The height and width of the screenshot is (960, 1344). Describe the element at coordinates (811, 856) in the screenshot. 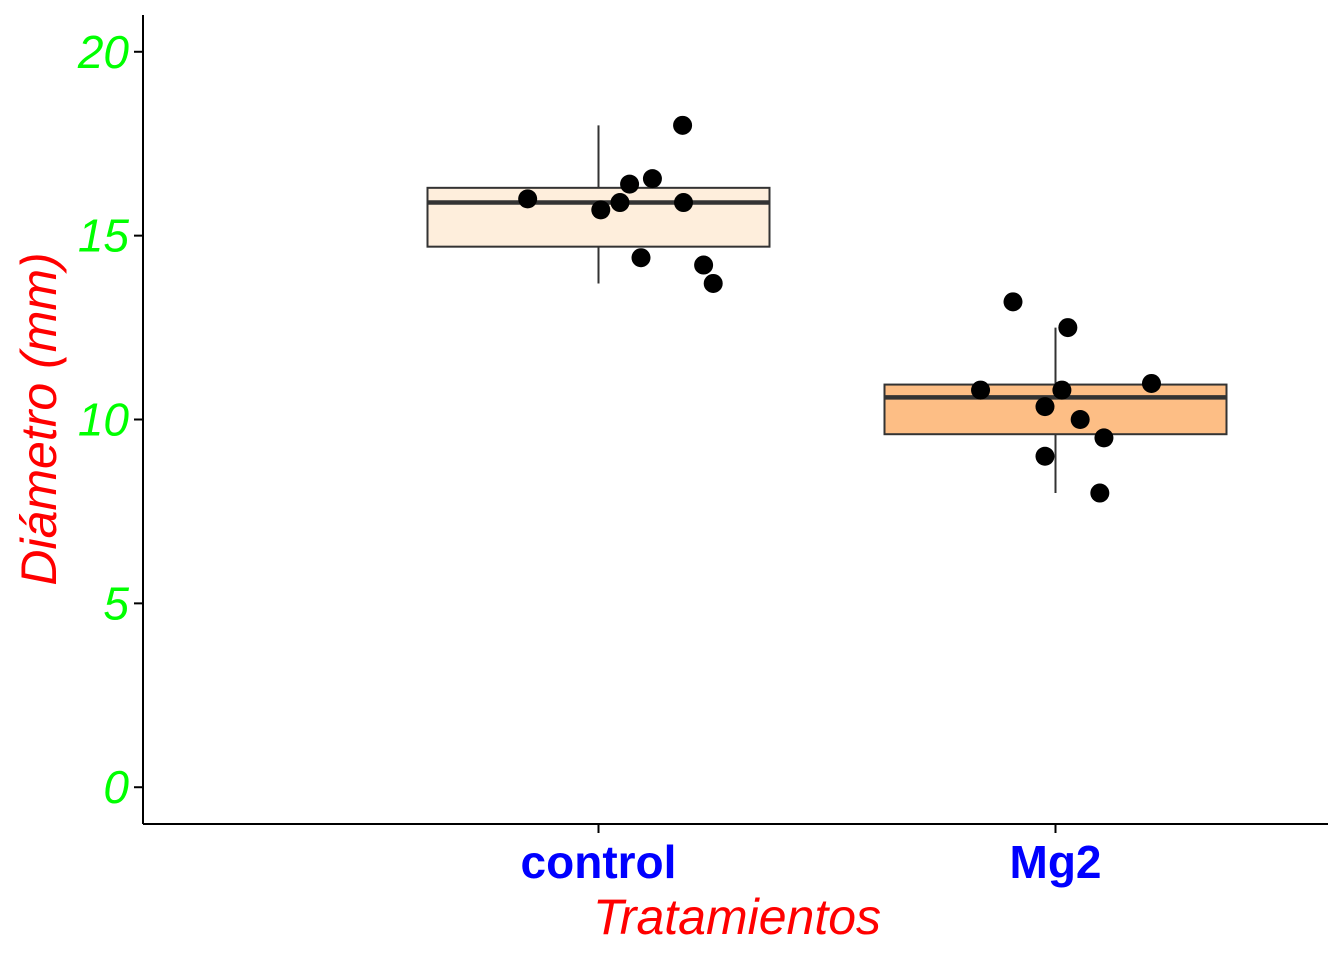

I see `x-ticks: control Mg2` at that location.